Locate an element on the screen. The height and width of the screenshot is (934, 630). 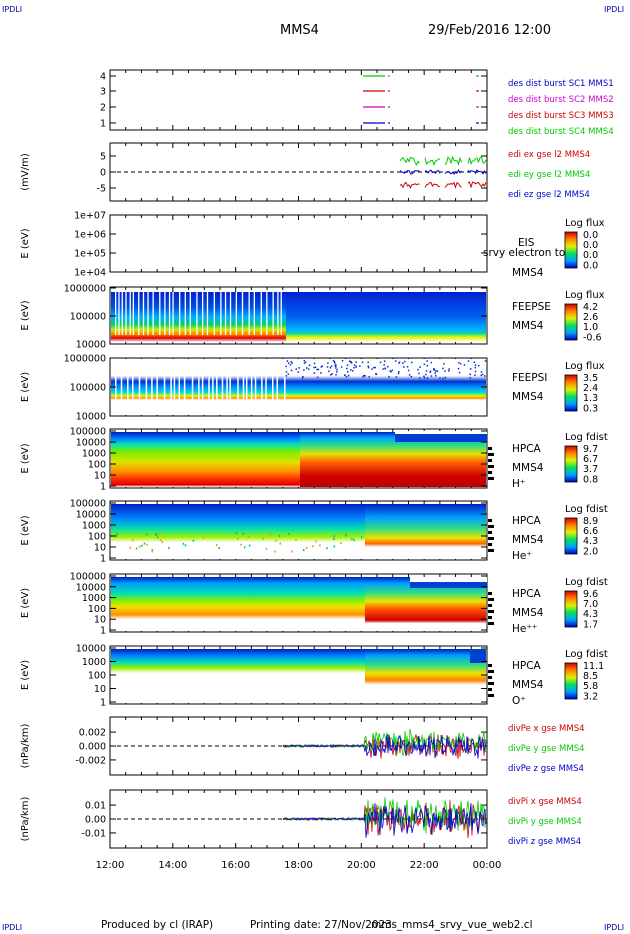
legend-entry: divPe x gse MMS4 is located at coordinates (546, 729).